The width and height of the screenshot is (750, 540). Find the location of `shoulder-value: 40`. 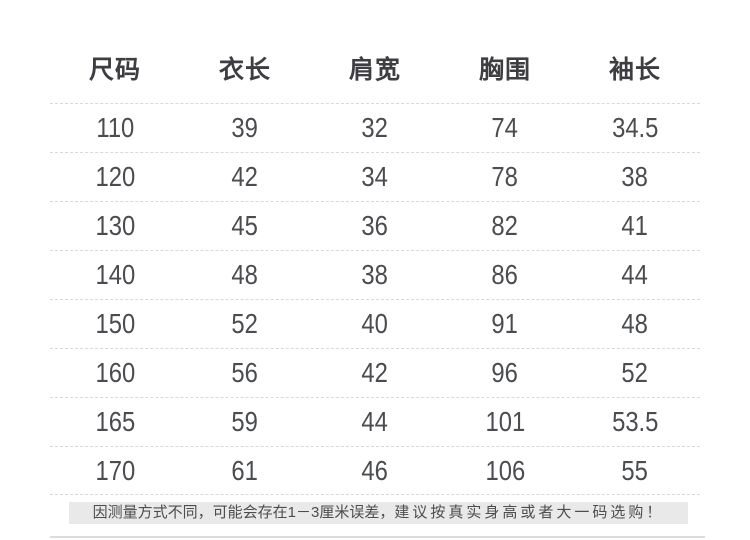

shoulder-value: 40 is located at coordinates (375, 323).